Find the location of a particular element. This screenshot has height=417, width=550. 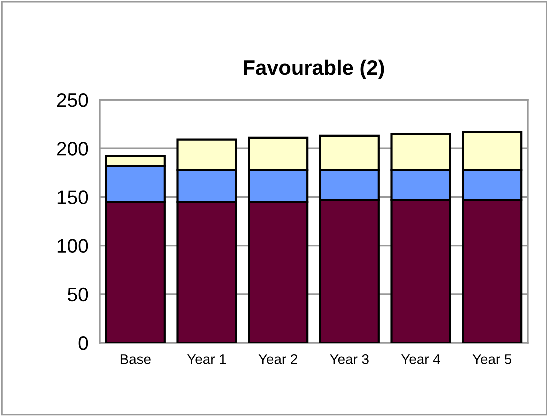

x-tick-label: Year 5 is located at coordinates (492, 359).